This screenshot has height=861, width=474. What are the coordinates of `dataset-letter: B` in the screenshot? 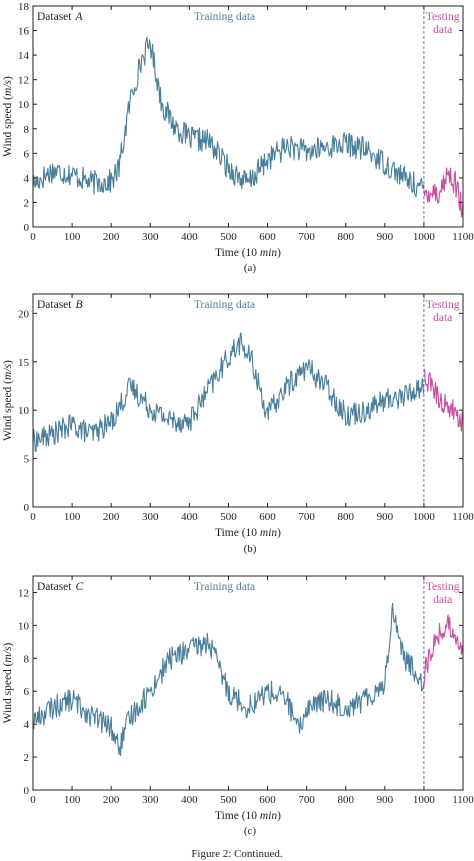 It's located at (78, 305).